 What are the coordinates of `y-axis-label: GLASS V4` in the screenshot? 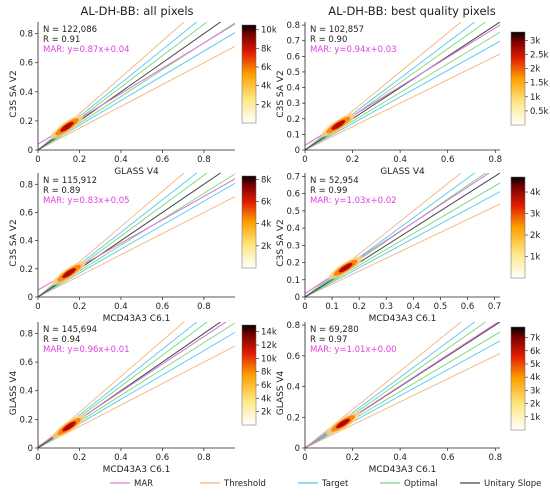 It's located at (281, 392).